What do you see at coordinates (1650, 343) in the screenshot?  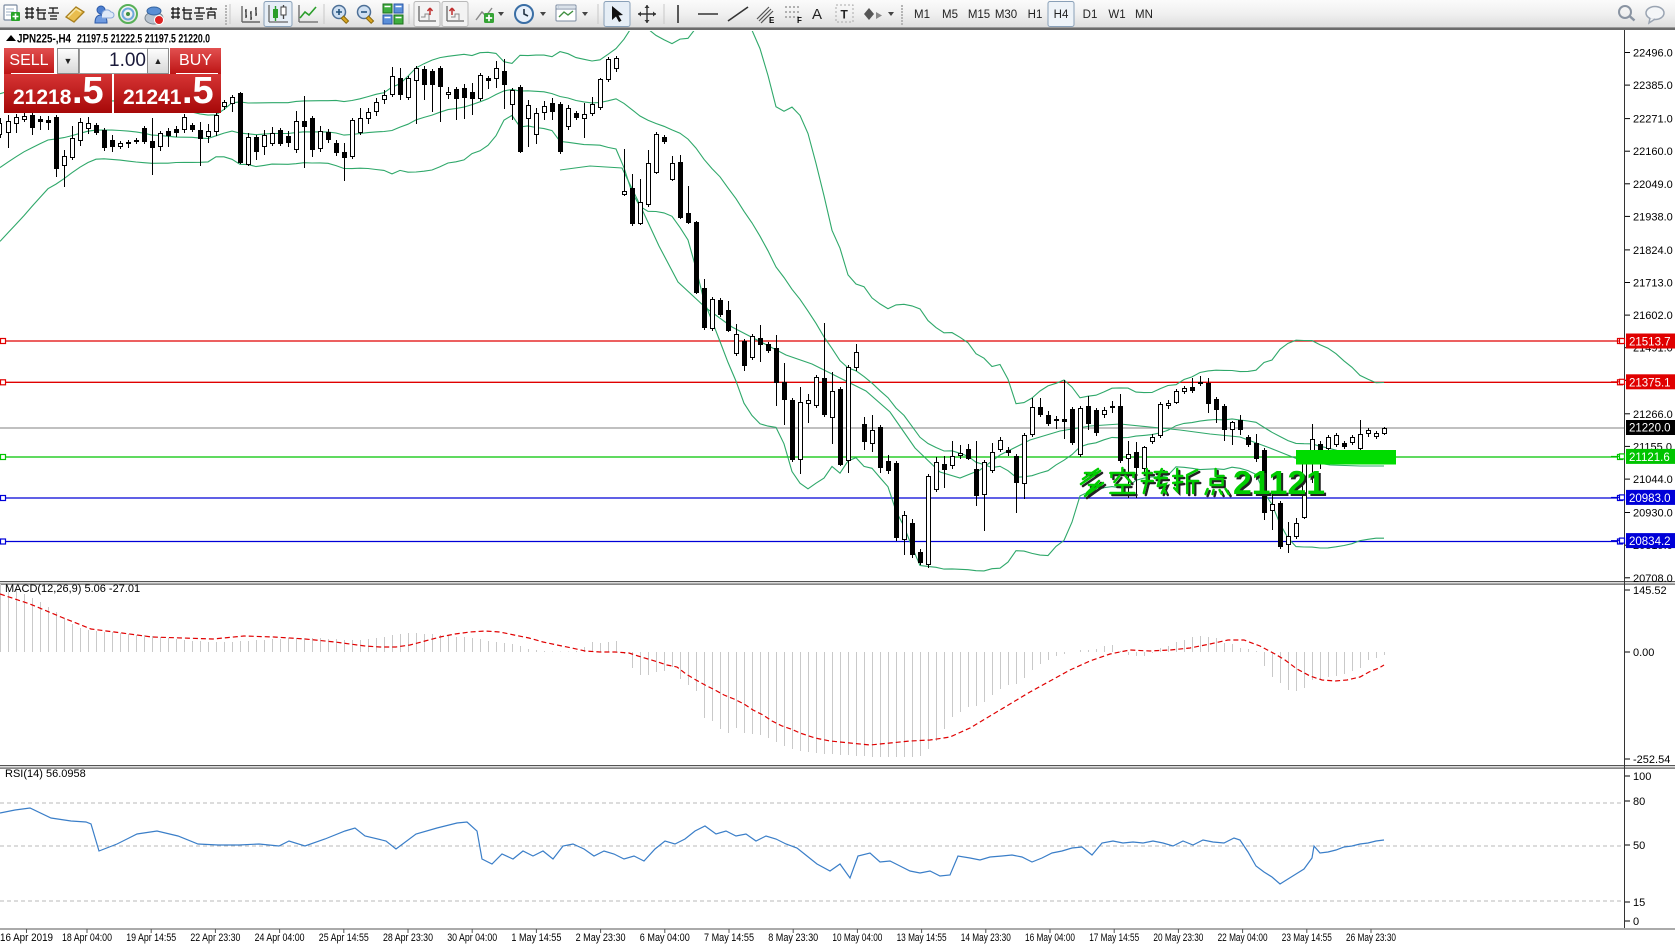 I see `svg-text: 21513.7` at bounding box center [1650, 343].